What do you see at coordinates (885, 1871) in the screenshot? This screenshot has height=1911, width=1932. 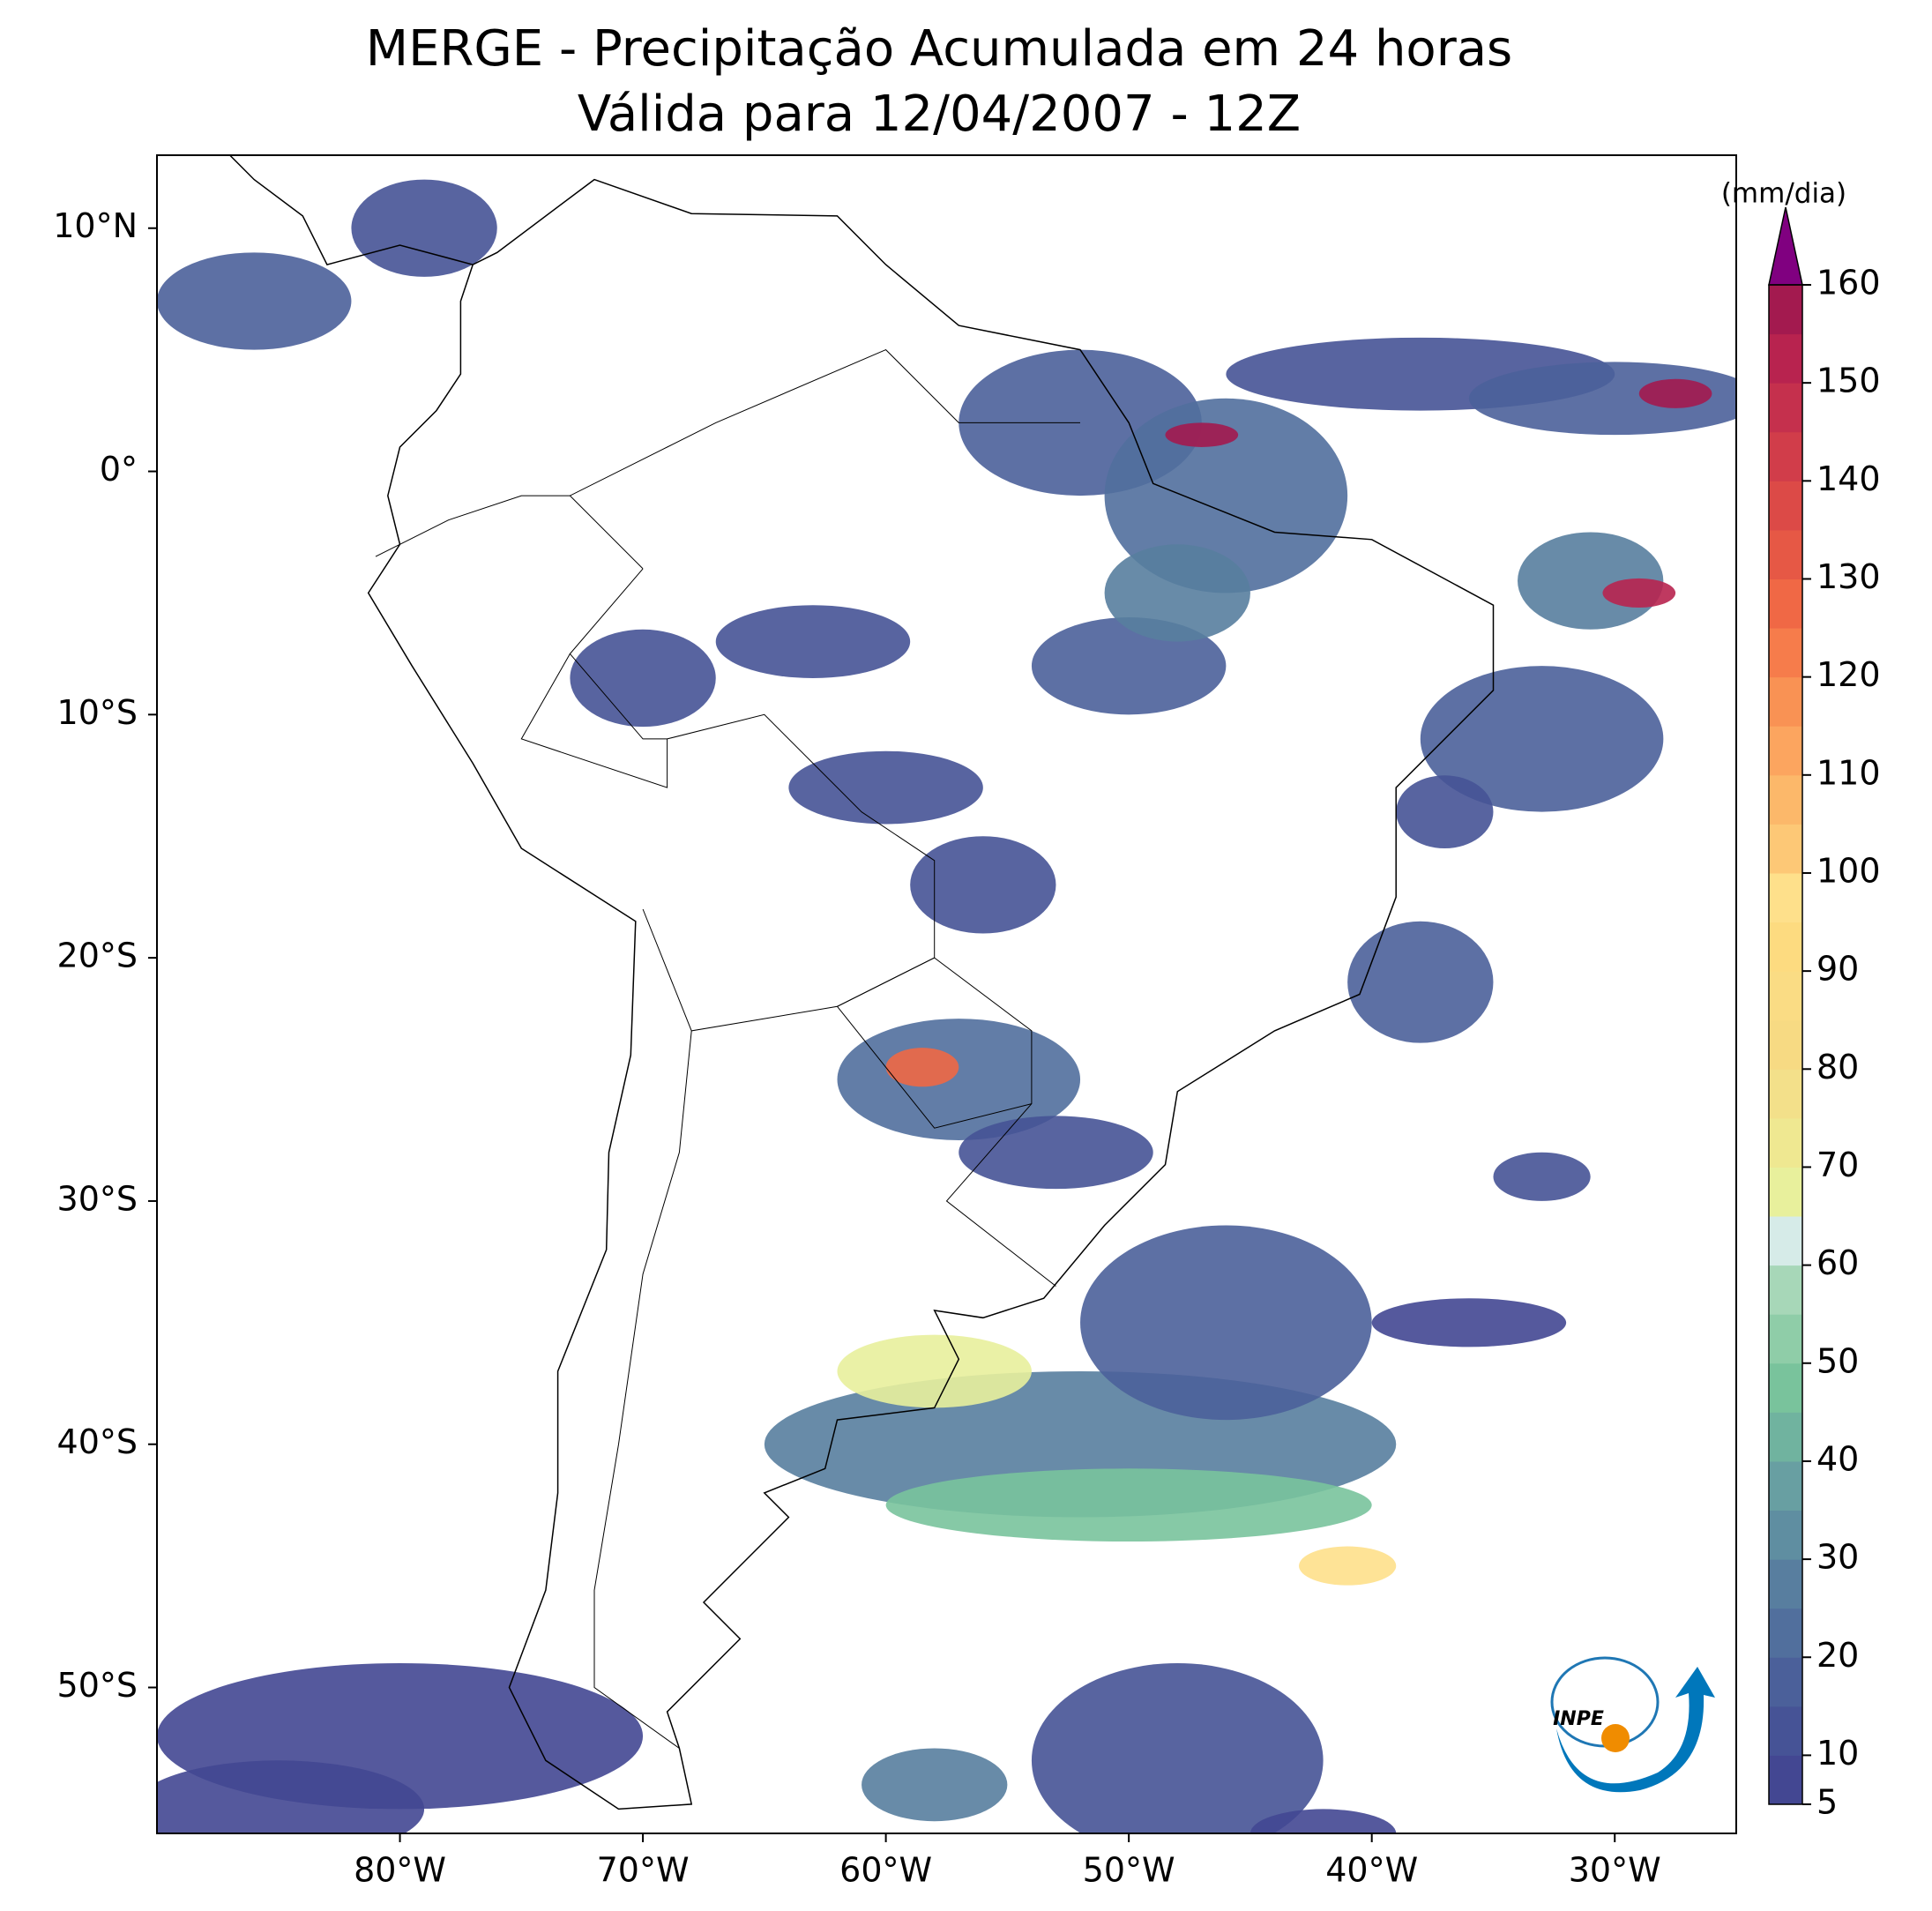 I see `x-tick-label: 60°W` at bounding box center [885, 1871].